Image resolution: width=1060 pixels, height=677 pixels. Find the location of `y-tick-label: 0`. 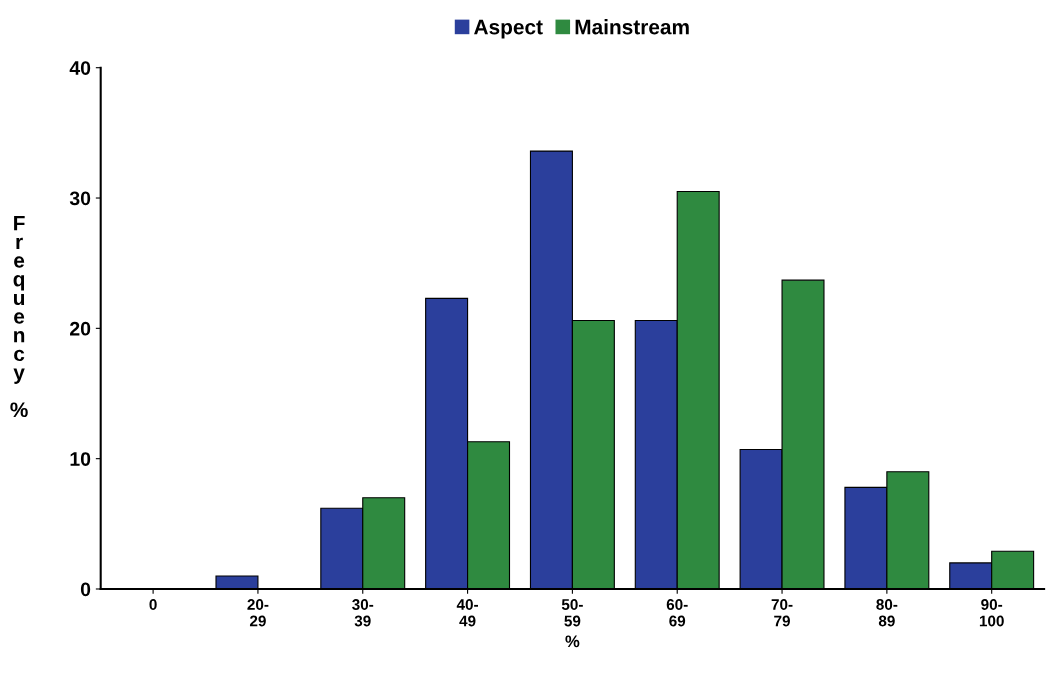

y-tick-label: 0 is located at coordinates (85, 589).